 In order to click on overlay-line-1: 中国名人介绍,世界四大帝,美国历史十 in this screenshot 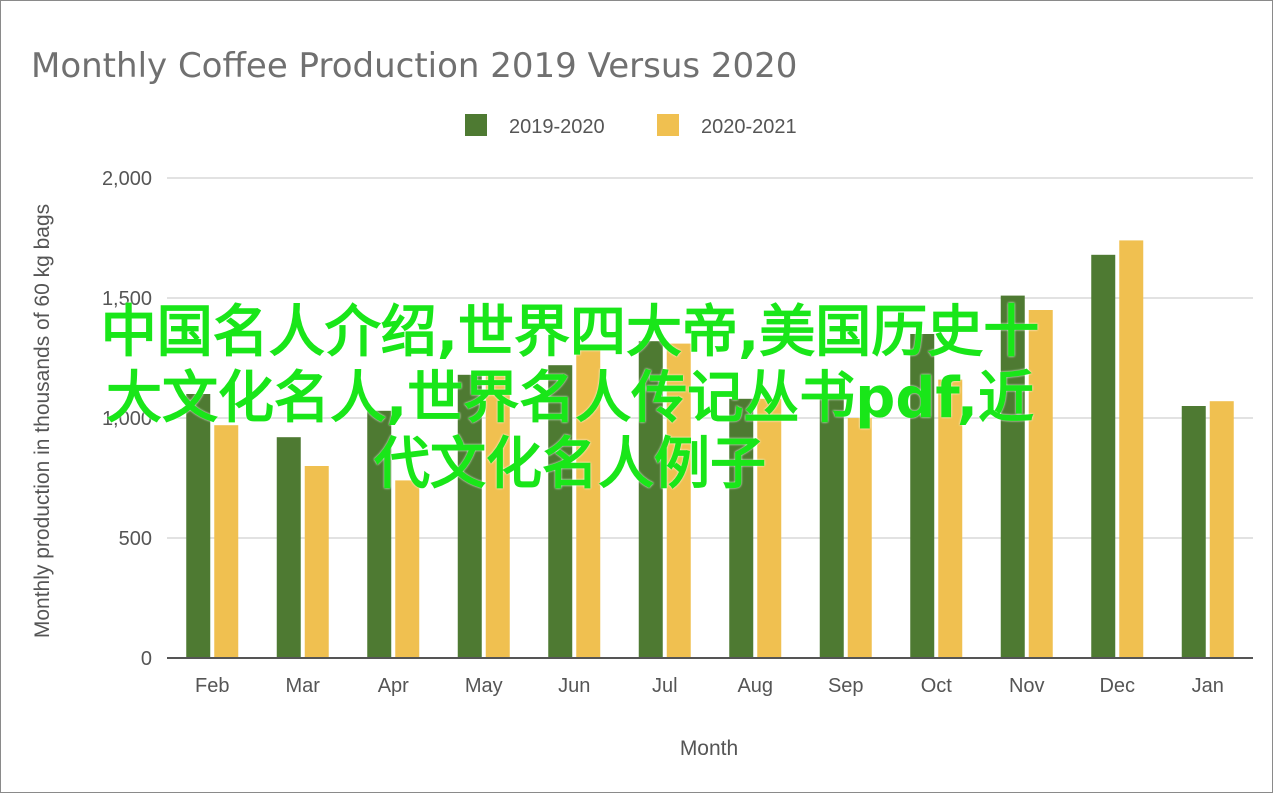, I will do `click(570, 332)`.